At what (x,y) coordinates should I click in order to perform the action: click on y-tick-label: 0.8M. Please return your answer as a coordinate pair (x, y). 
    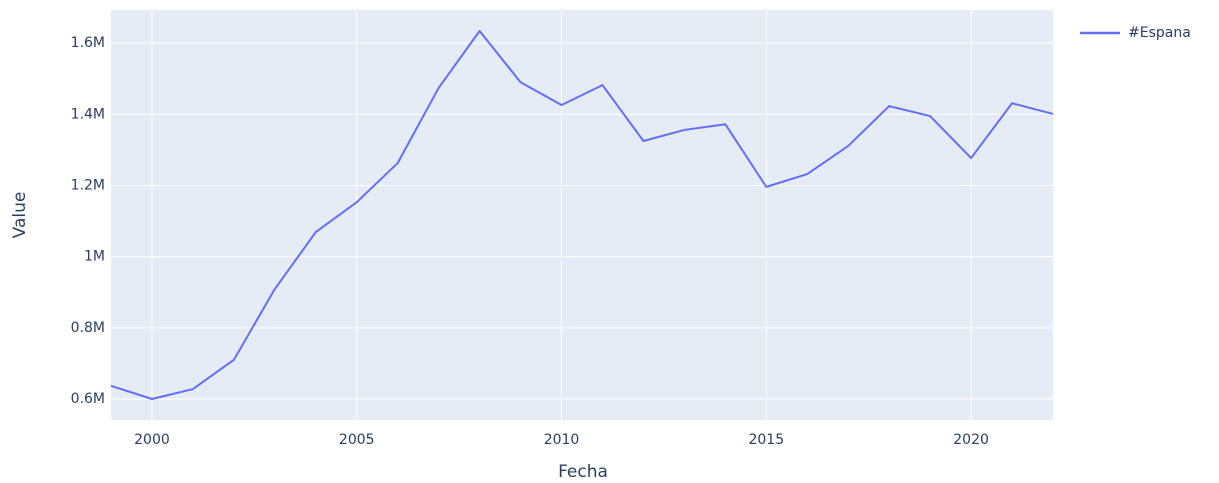
    Looking at the image, I should click on (88, 328).